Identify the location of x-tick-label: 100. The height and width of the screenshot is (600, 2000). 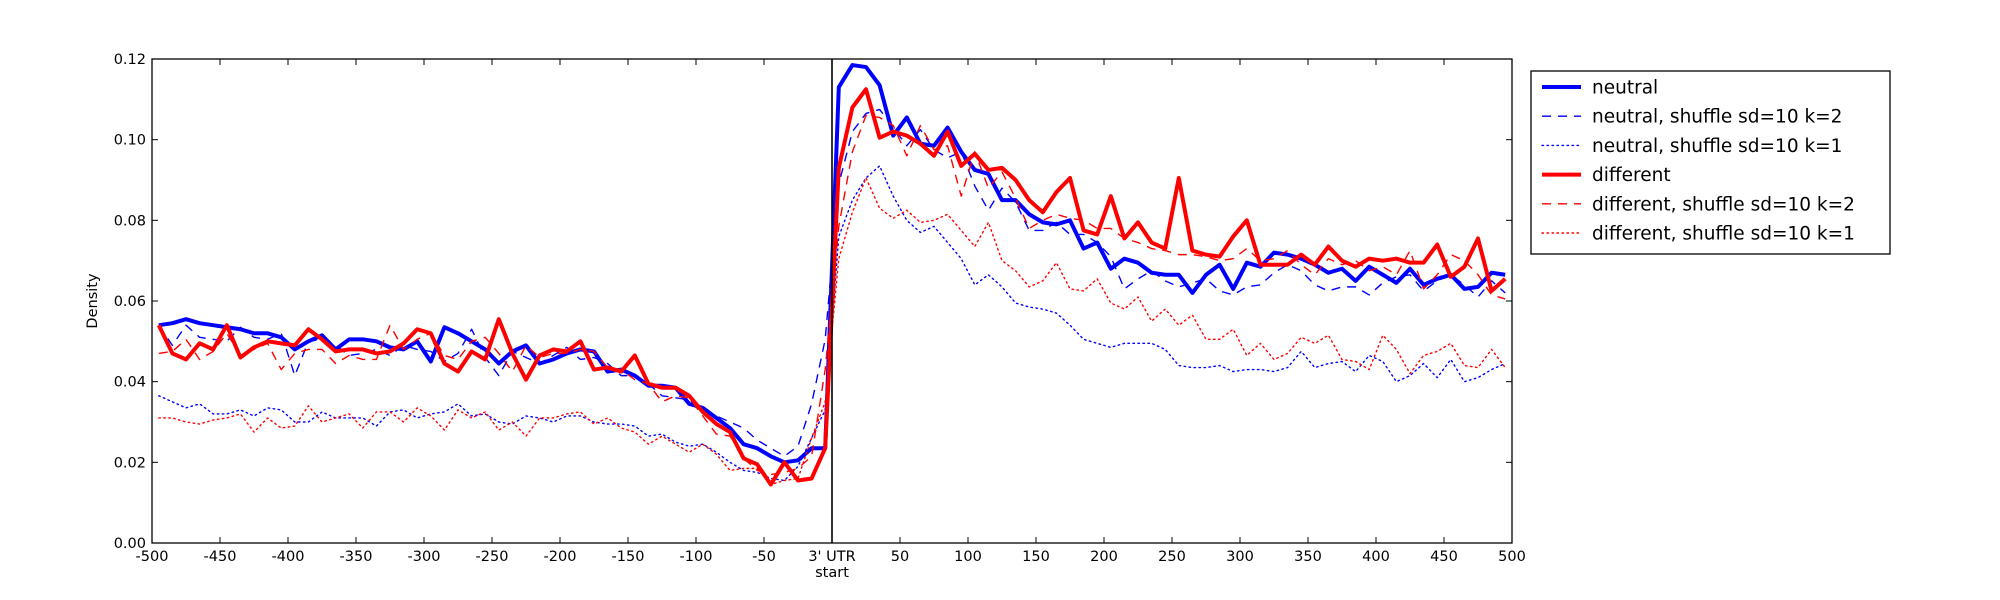
(968, 557).